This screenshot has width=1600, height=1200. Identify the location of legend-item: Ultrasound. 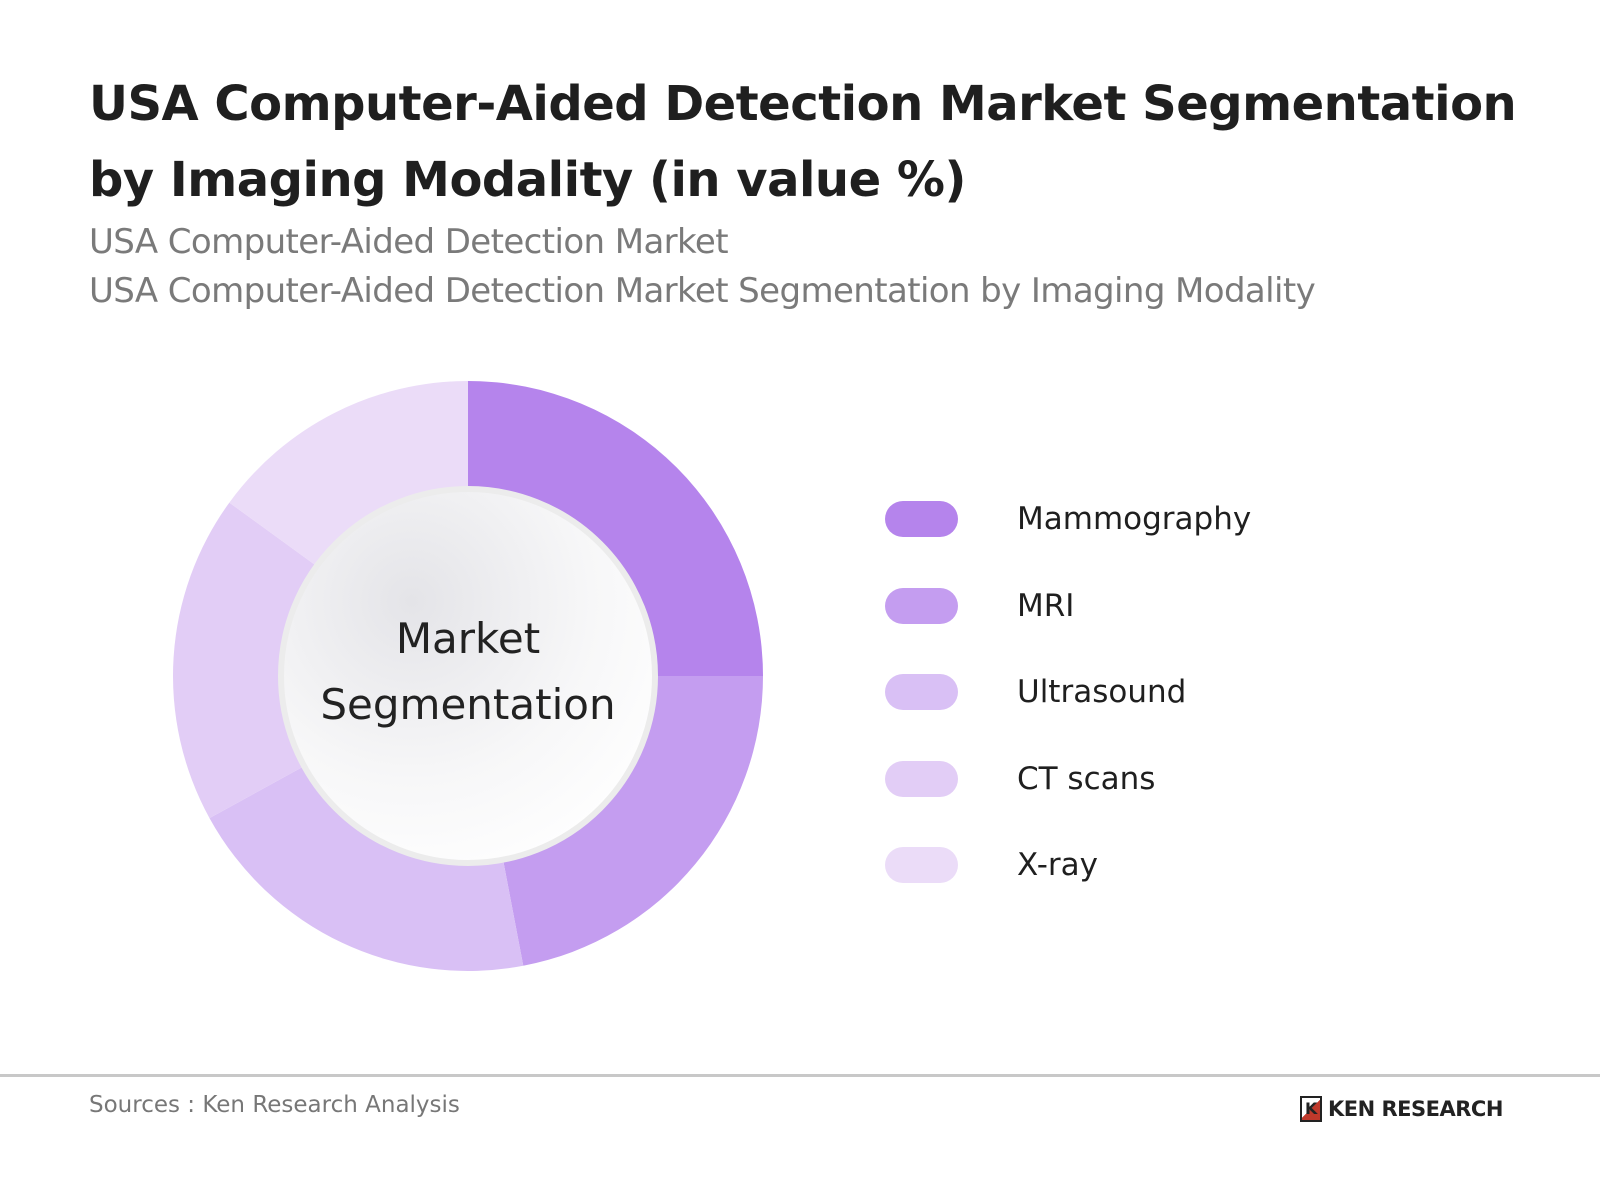
(1068, 692).